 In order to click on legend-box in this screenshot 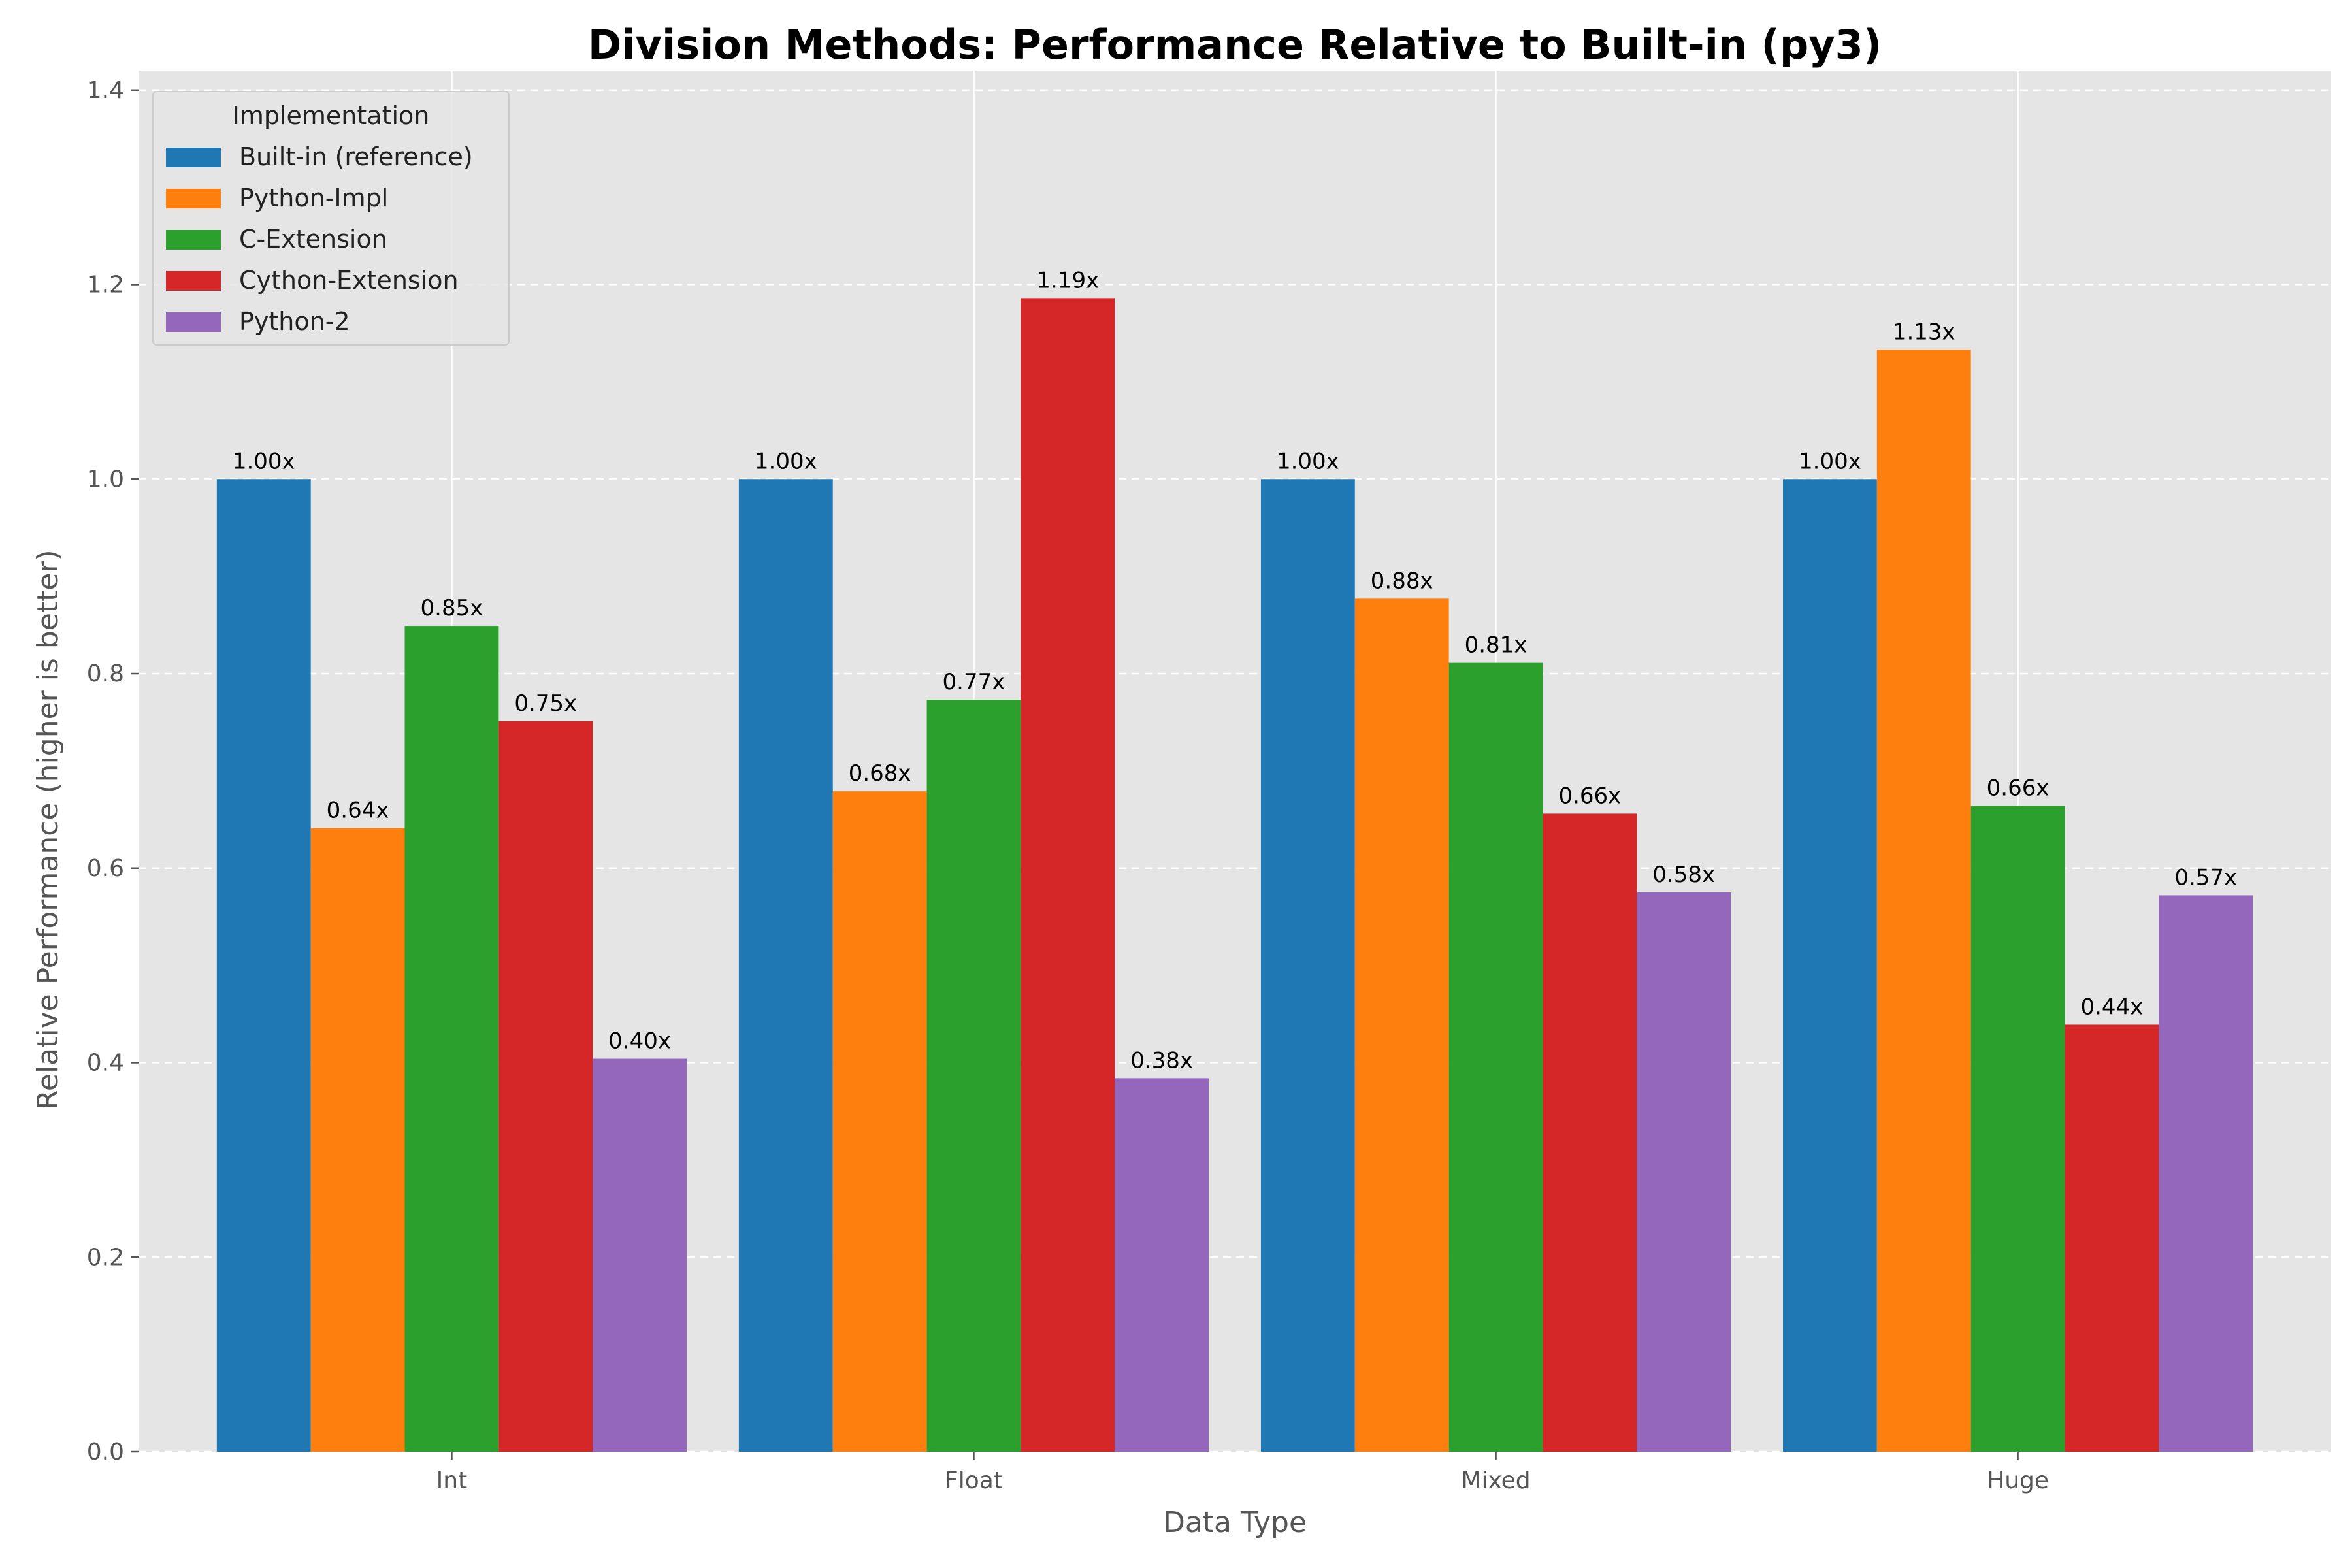, I will do `click(331, 218)`.